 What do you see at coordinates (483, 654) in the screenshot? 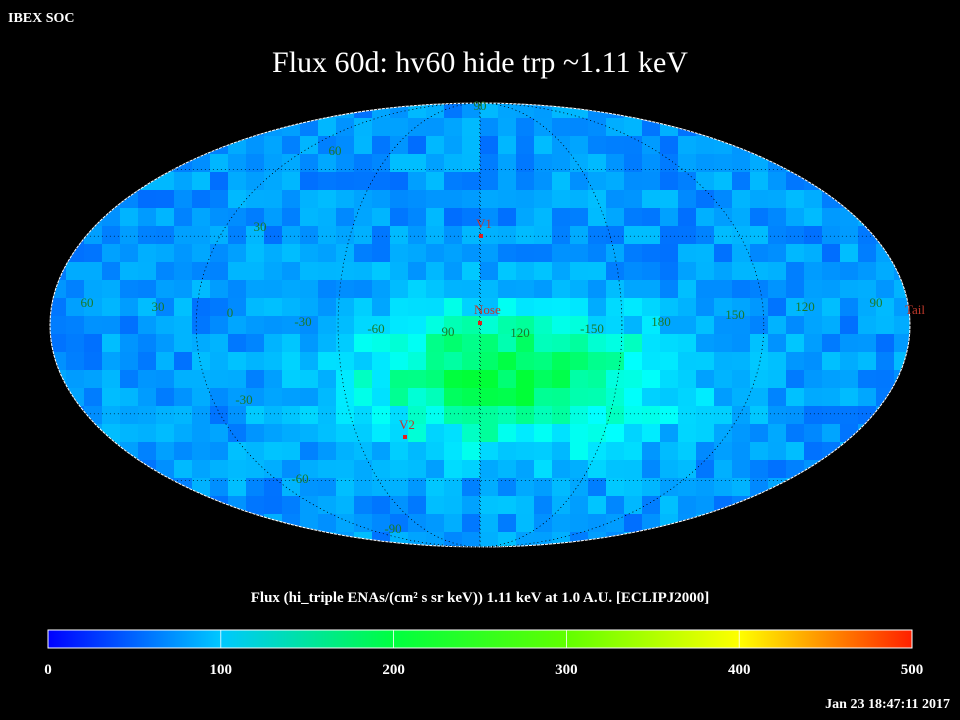
I see `colorbar-ticks: 0 100 200 300 400 500` at bounding box center [483, 654].